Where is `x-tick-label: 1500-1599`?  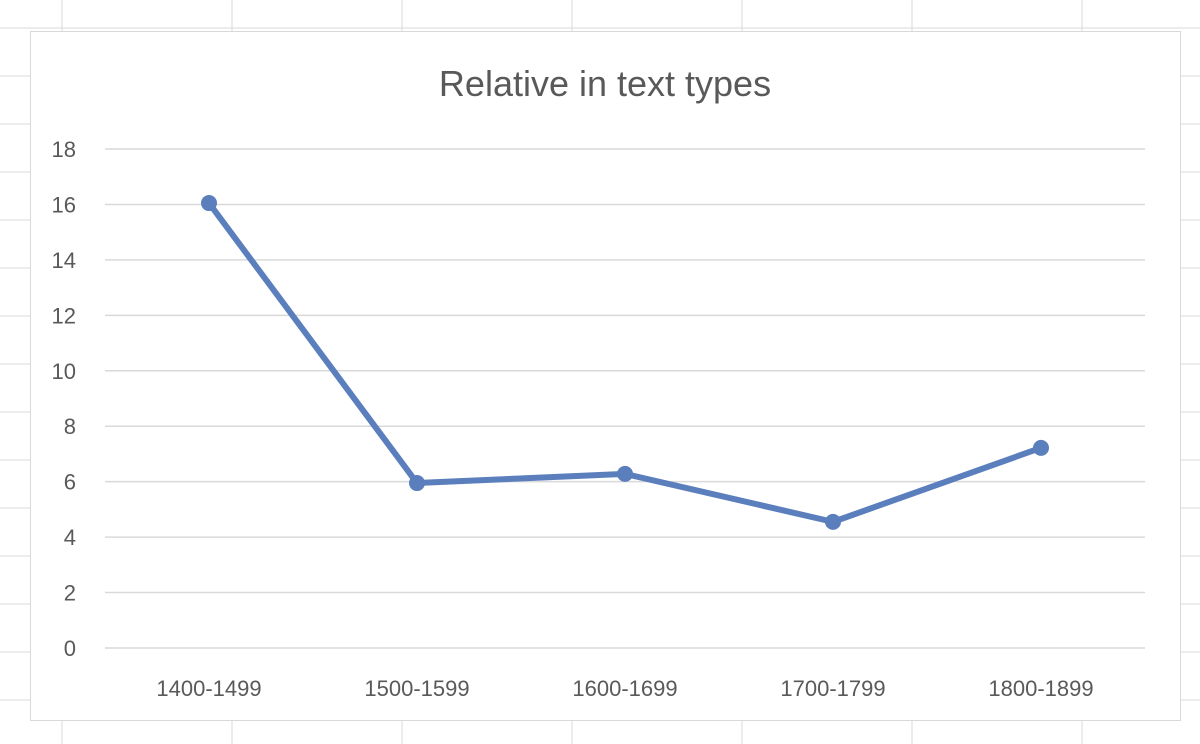
x-tick-label: 1500-1599 is located at coordinates (416, 688).